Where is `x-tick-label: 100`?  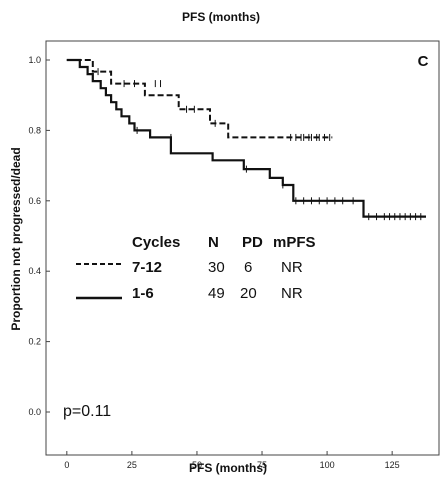
x-tick-label: 100 is located at coordinates (327, 465).